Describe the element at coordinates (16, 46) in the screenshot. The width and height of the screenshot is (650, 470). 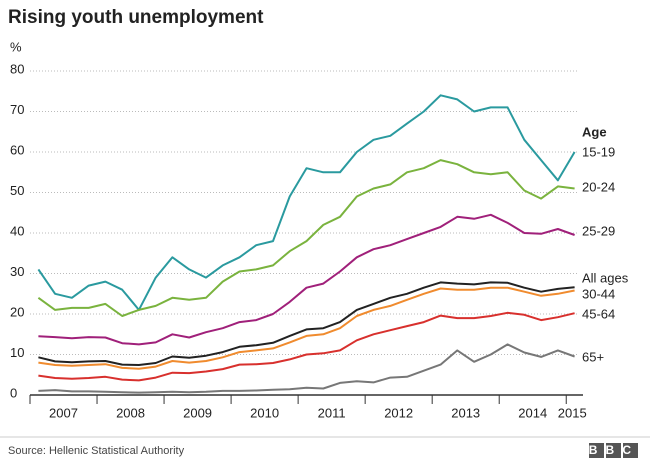
I see `y-axis-label: %` at that location.